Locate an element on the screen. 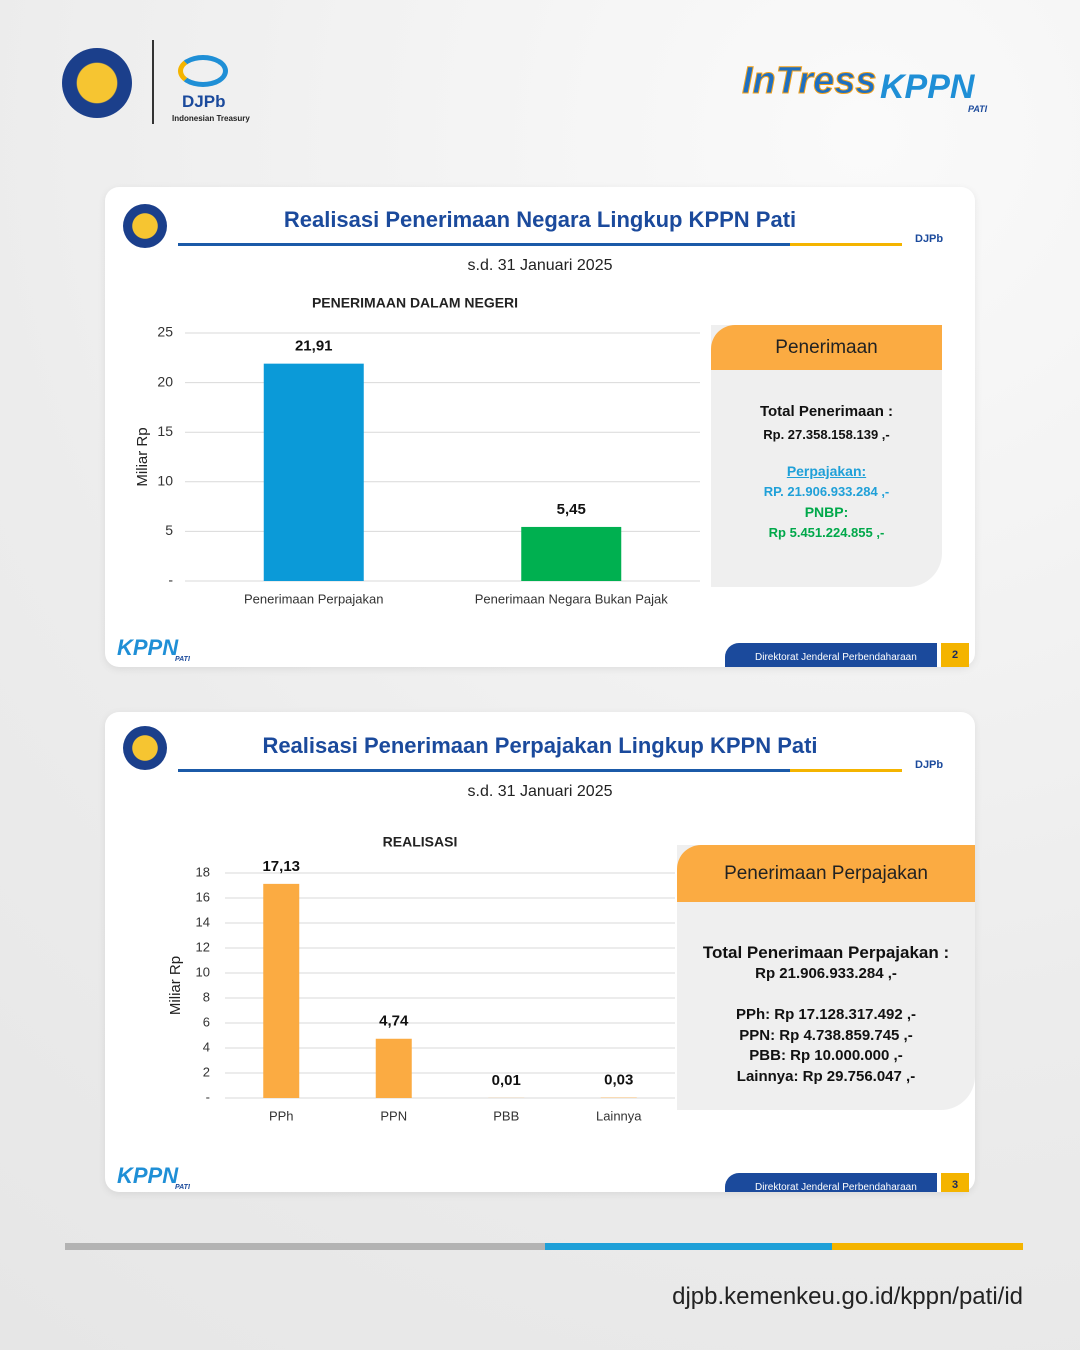  panel-line: Lainnya: Rp 29.756.047 ,- is located at coordinates (826, 1076).